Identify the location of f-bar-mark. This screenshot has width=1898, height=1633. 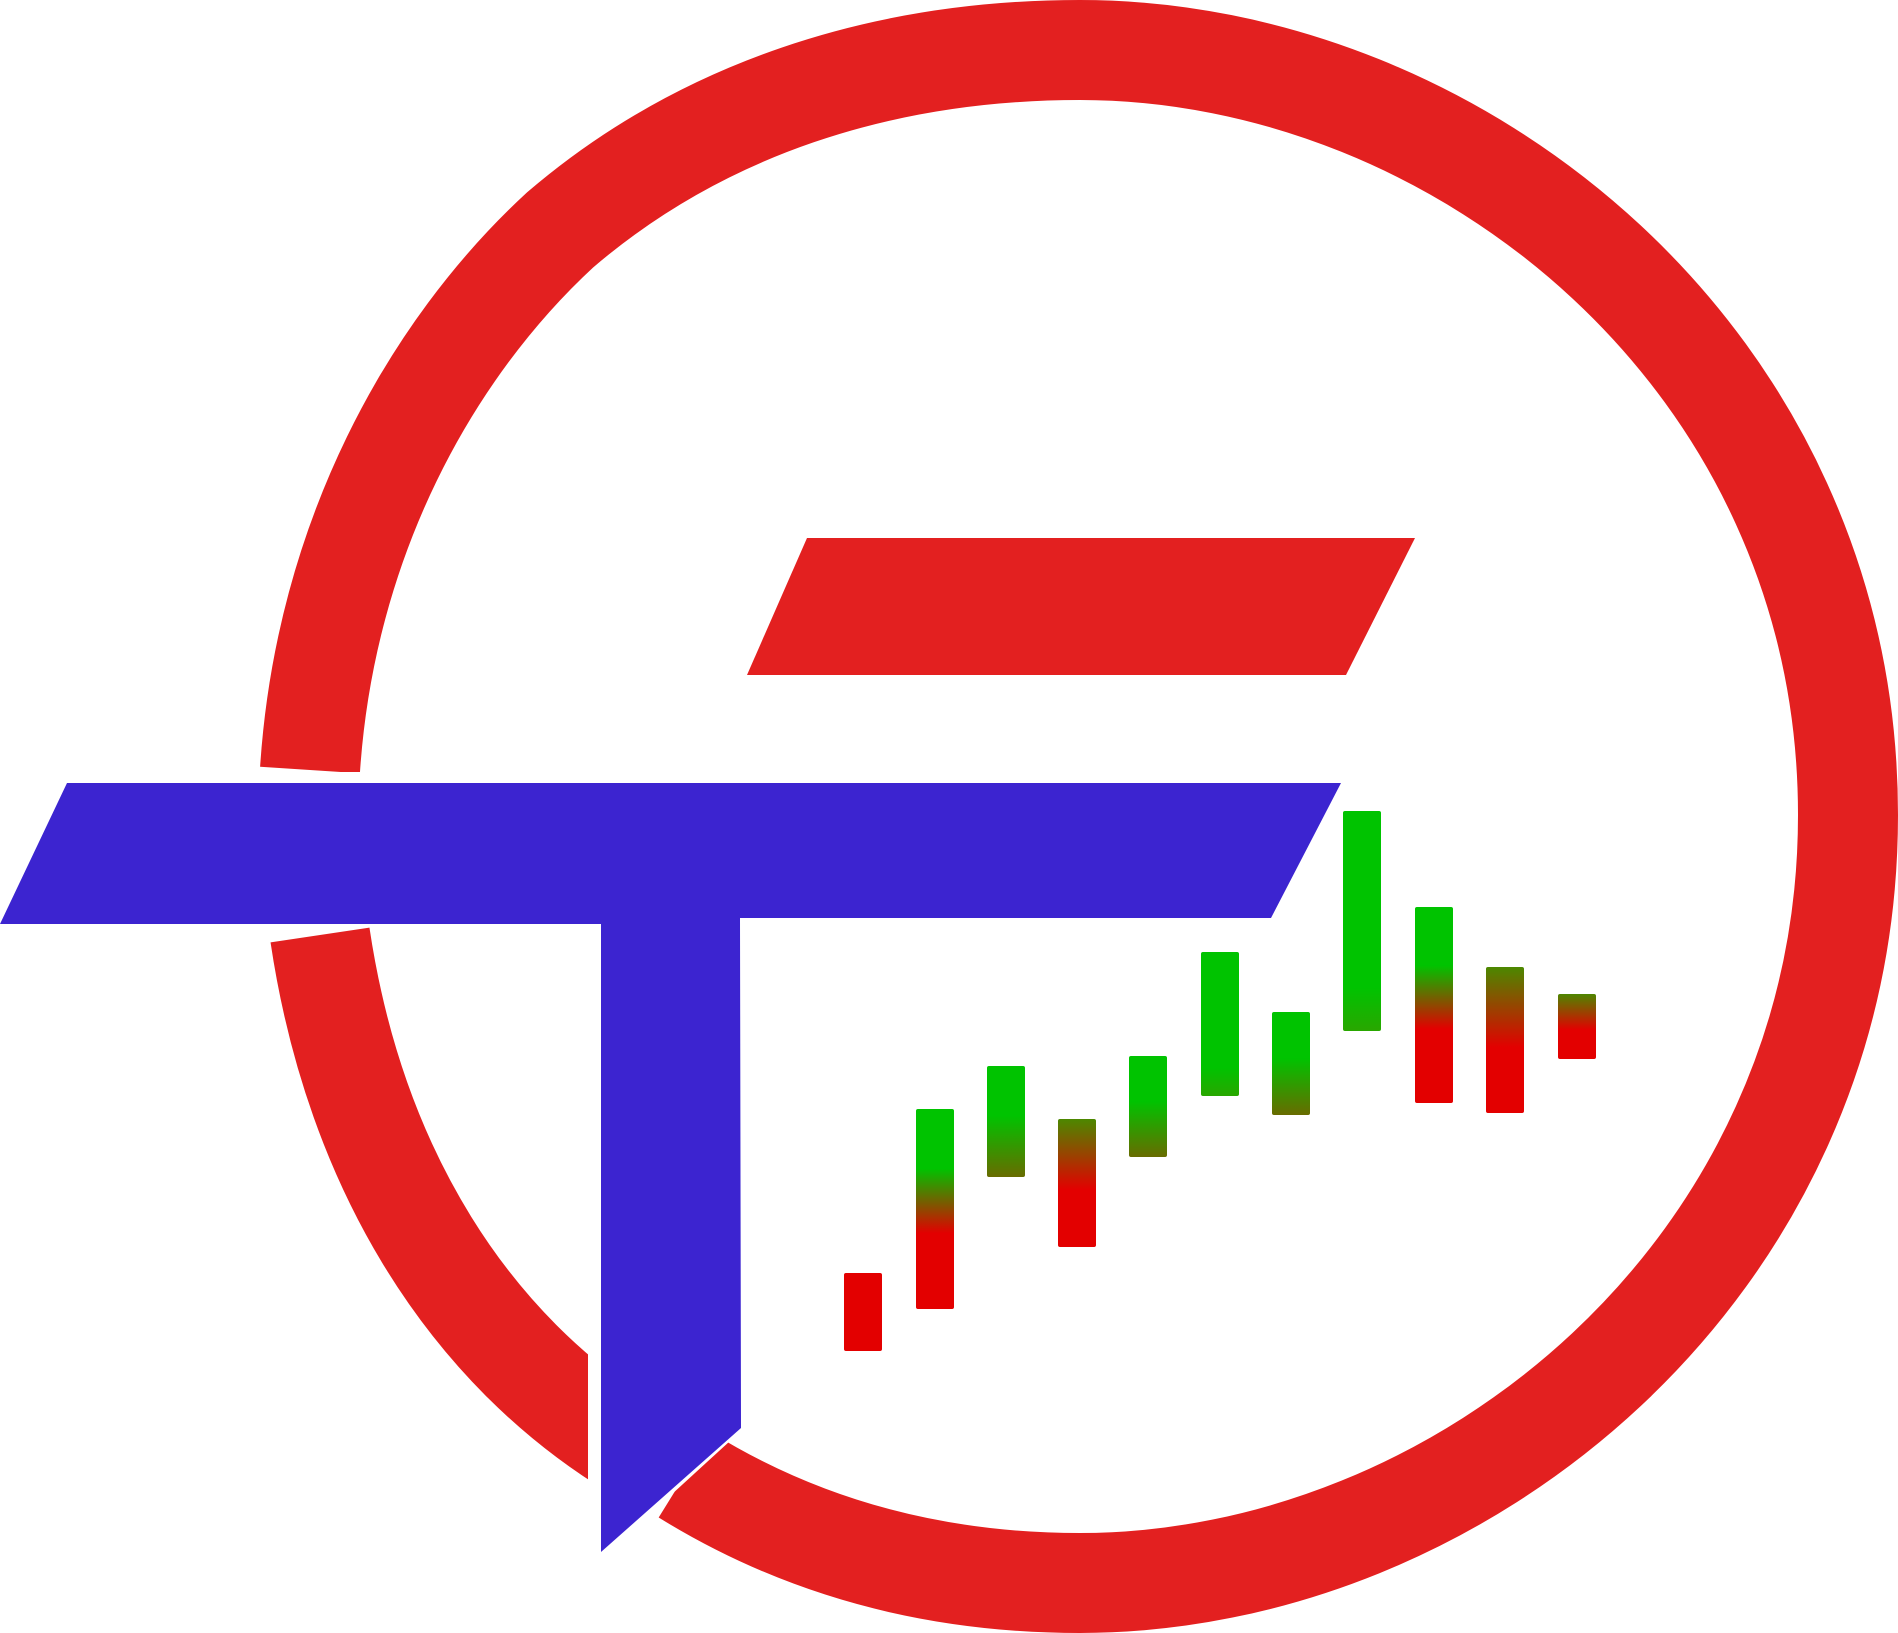
(1081, 606).